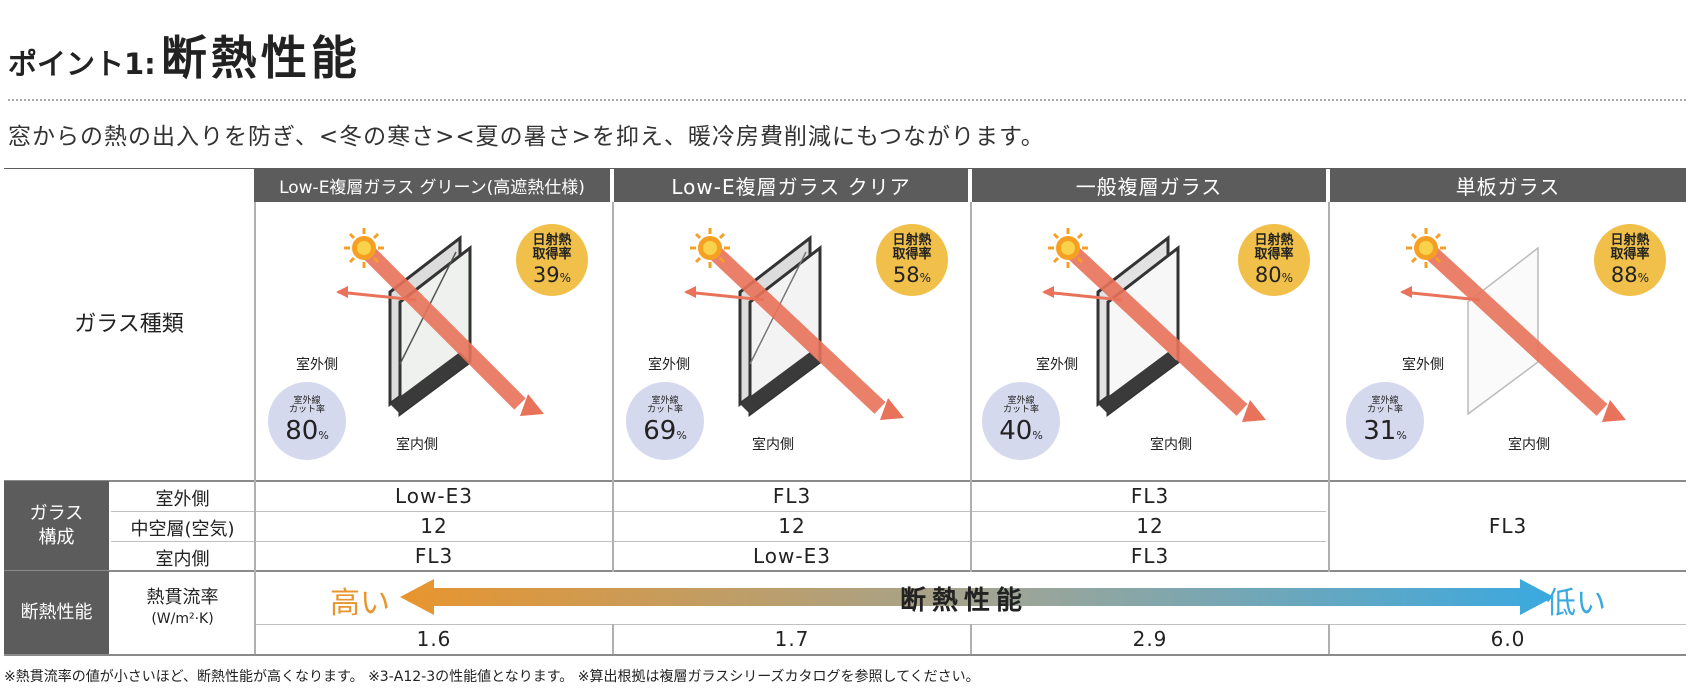 The height and width of the screenshot is (700, 1694). Describe the element at coordinates (1150, 526) in the screenshot. I see `cell-air-3: 12` at that location.